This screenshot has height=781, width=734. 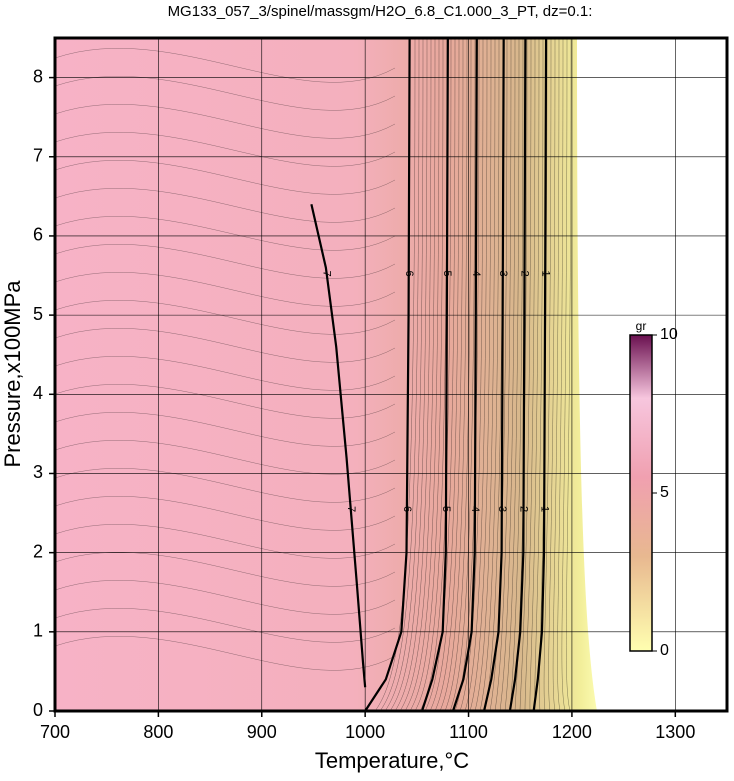 I want to click on y-tick-label: 0, so click(x=38, y=710).